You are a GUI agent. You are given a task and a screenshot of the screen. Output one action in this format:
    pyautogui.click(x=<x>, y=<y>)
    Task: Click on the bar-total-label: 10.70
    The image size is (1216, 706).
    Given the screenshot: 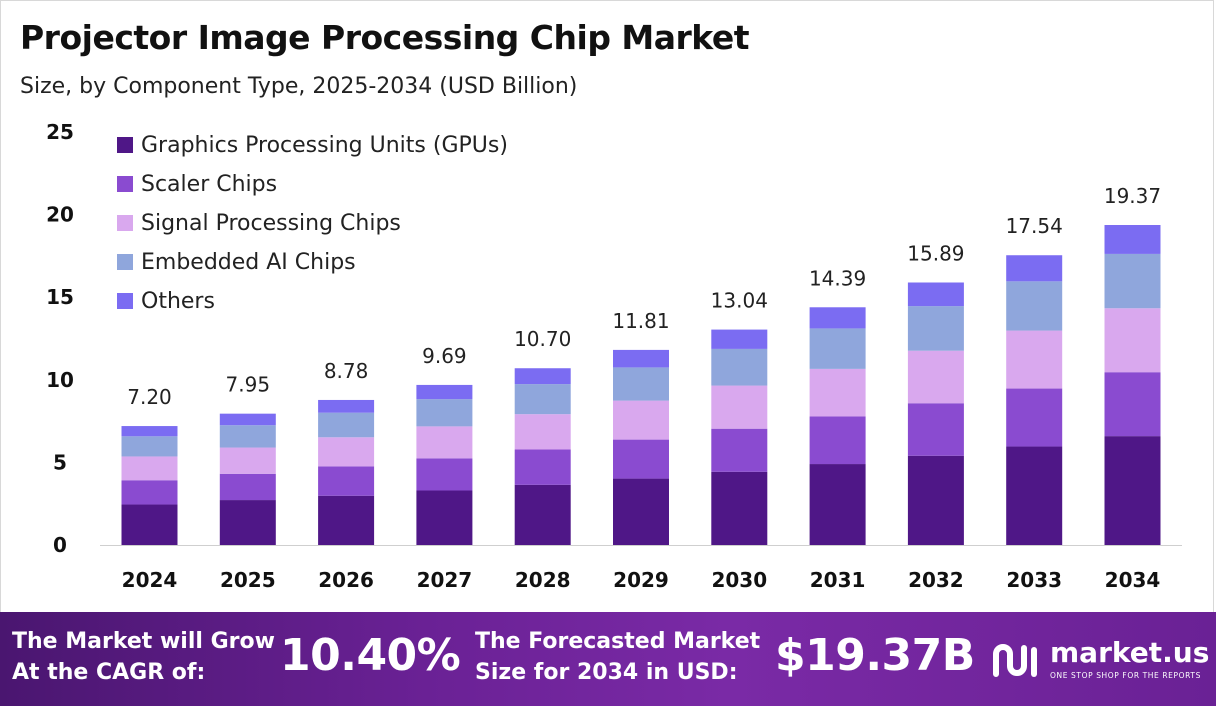 What is the action you would take?
    pyautogui.click(x=542, y=339)
    